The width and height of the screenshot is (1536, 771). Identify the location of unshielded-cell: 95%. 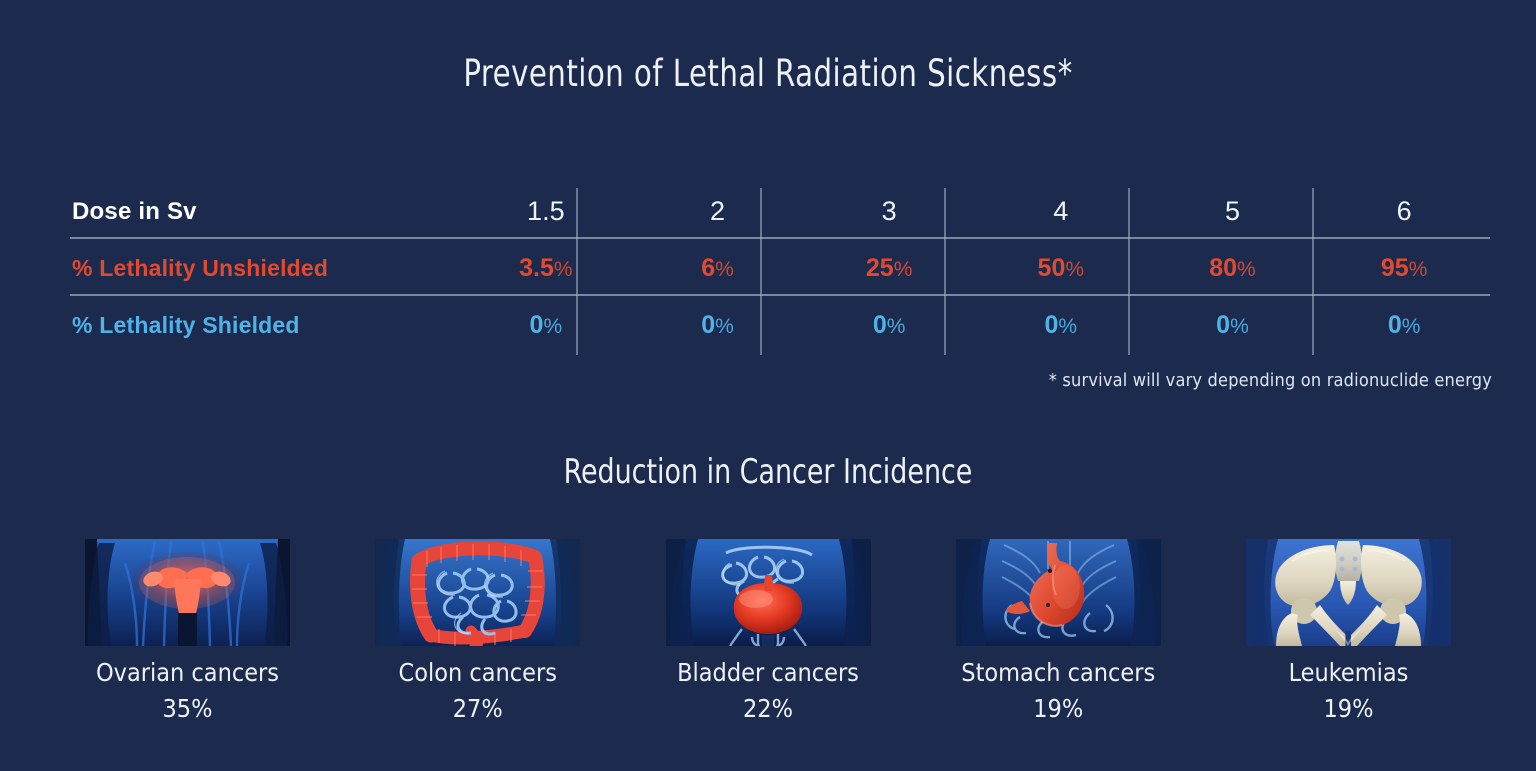
(1404, 268).